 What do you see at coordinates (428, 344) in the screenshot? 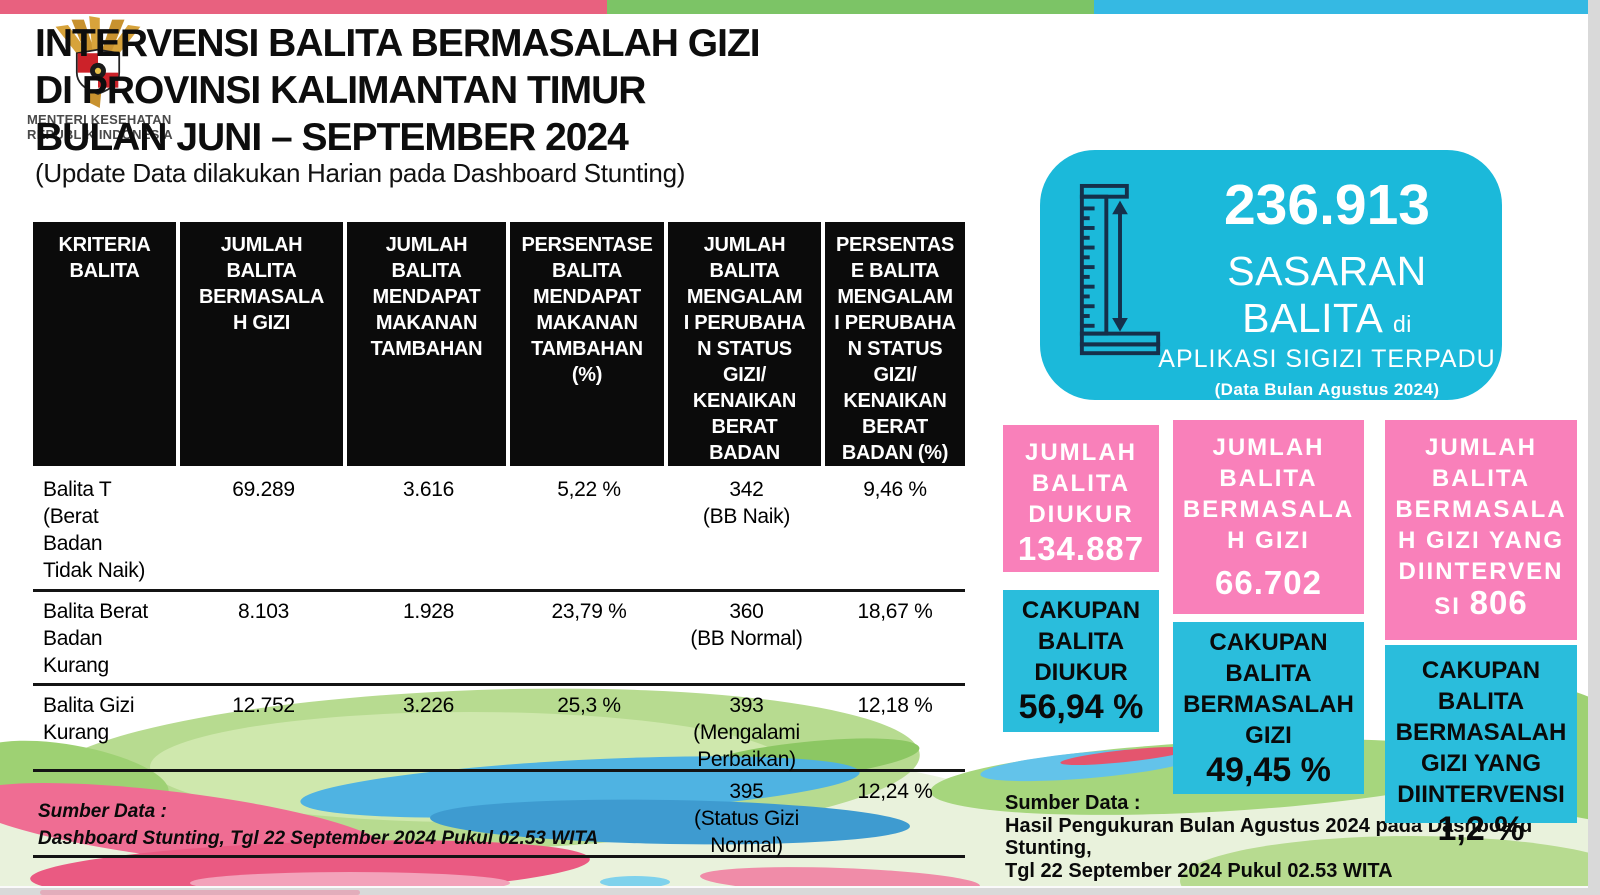
I see `column-header-jumlah-makanan-tambahan: JUMLAH BALITA MENDAPAT MAKANAN TAMBAHAN` at bounding box center [428, 344].